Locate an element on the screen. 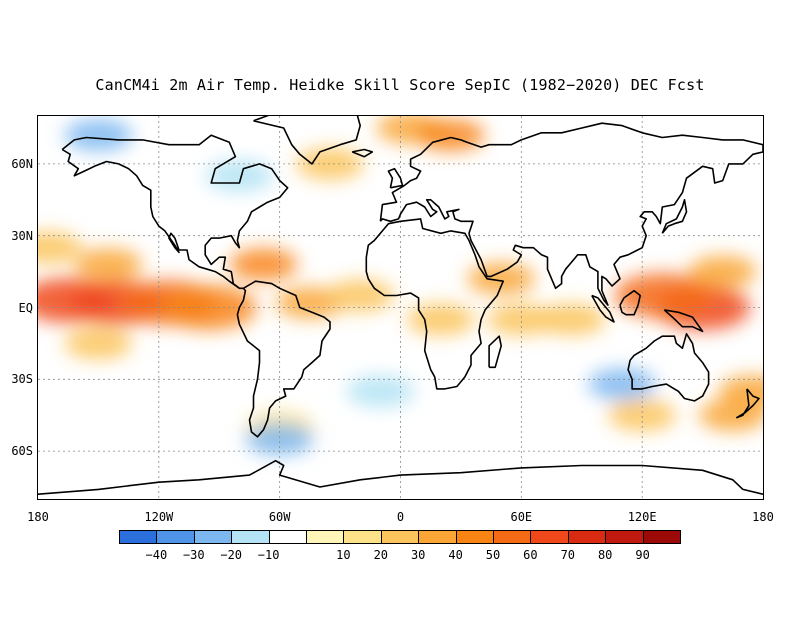 This screenshot has height=618, width=800. longitude-tick-label: 0 is located at coordinates (400, 517).